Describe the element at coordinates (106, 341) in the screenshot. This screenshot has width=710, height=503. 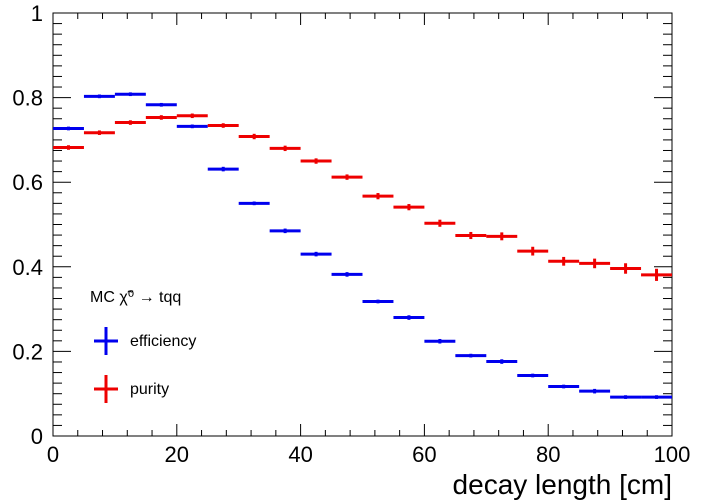
I see `legend-marker-efficiency` at that location.